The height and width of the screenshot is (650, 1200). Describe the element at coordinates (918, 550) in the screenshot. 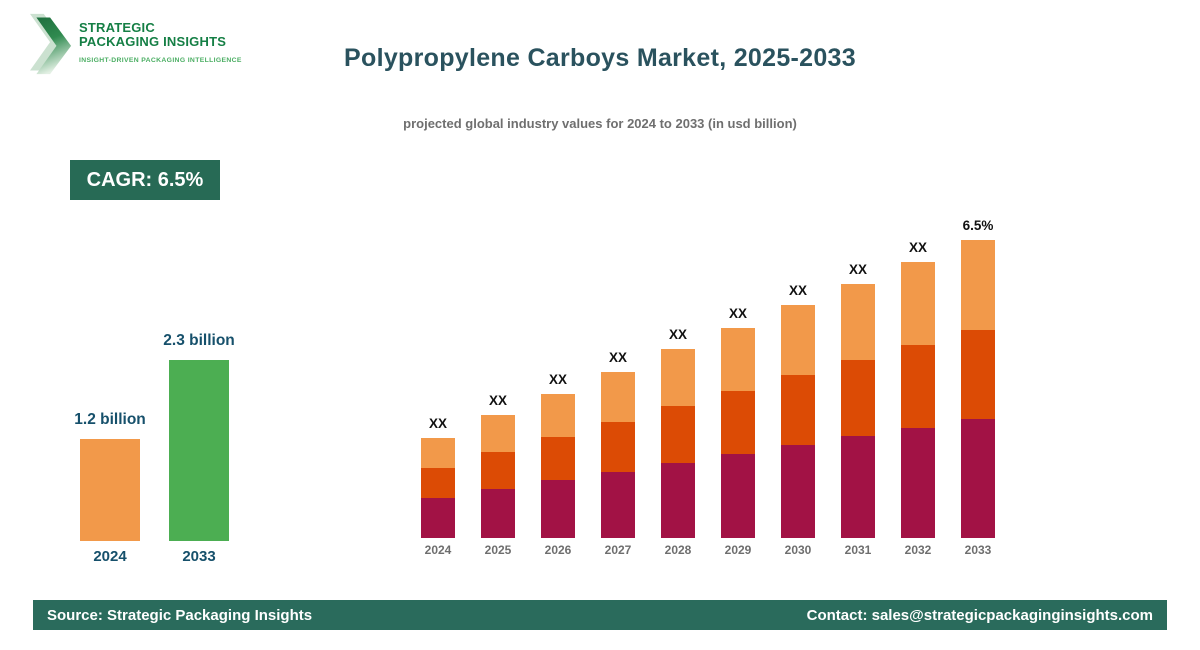

I see `stacked-axis-label: 2032` at that location.